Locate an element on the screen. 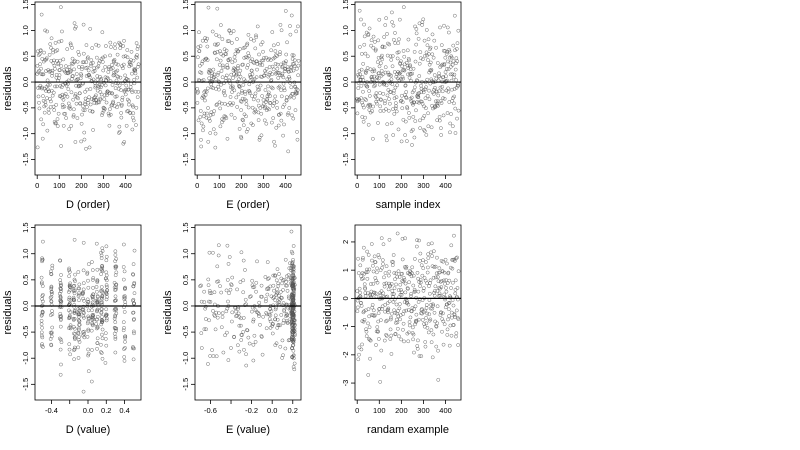 Image resolution: width=800 pixels, height=450 pixels. plot-frame is located at coordinates (248, 312).